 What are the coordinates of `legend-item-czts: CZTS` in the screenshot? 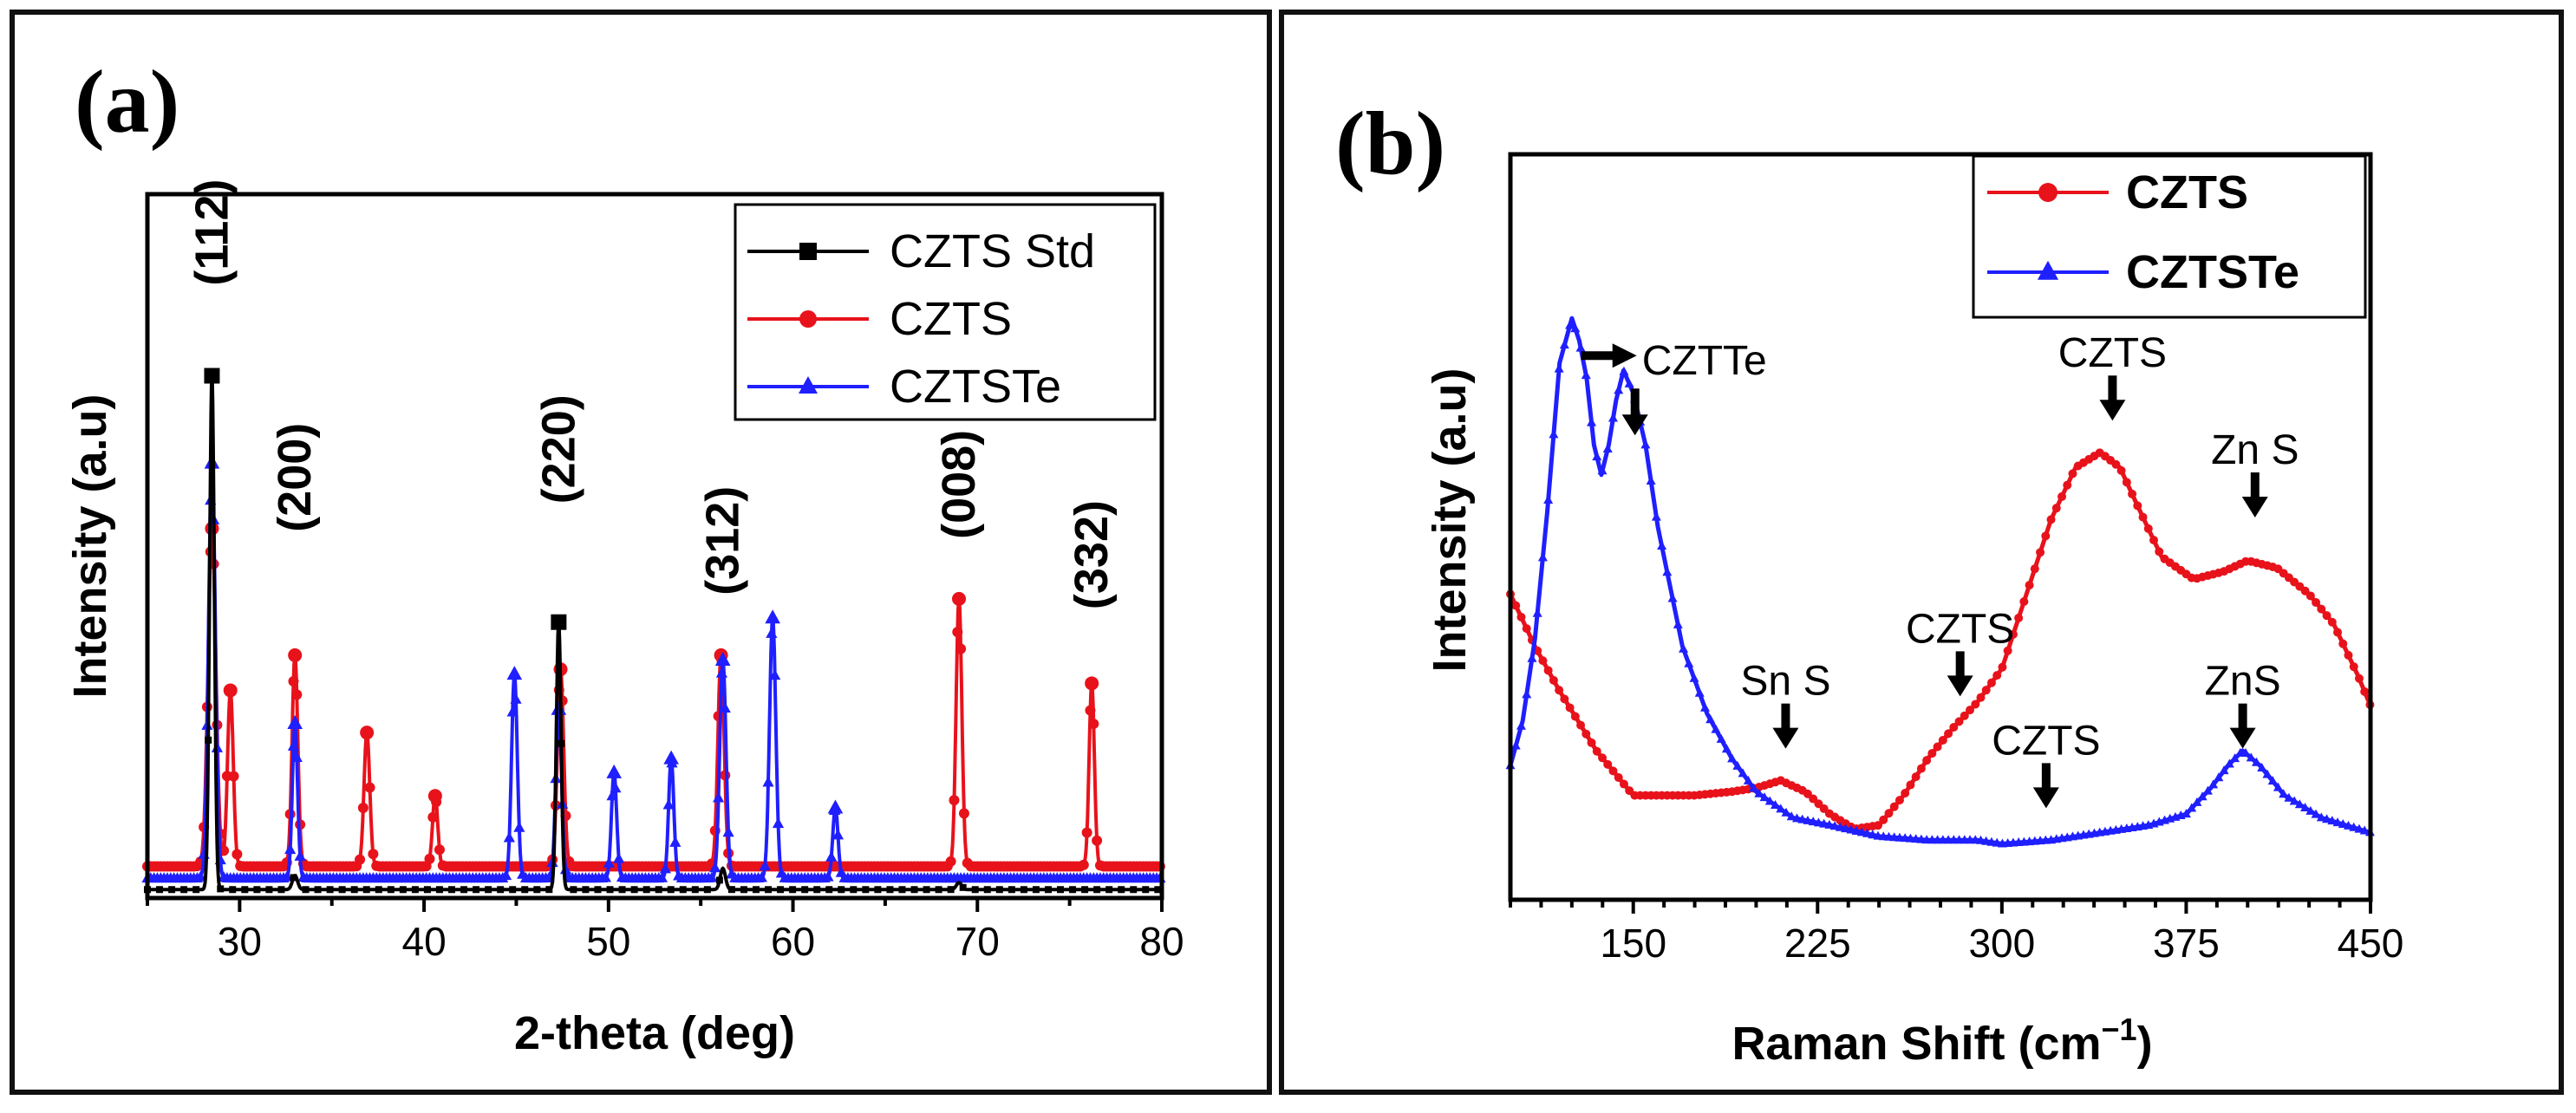 It's located at (2117, 192).